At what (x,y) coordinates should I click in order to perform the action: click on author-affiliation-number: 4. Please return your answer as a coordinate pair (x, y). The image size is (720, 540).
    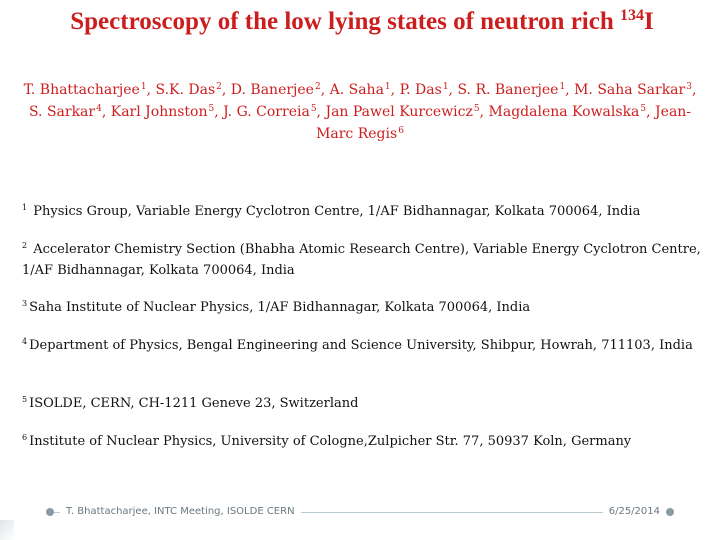
    Looking at the image, I should click on (99, 109).